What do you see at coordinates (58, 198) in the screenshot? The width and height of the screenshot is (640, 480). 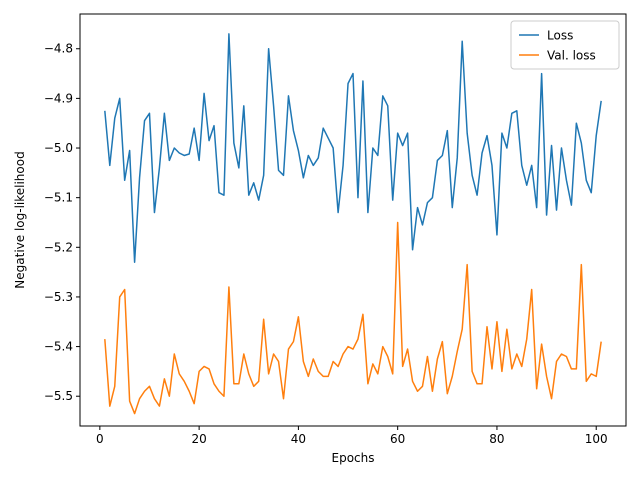 I see `y-tick-label: −5.1` at bounding box center [58, 198].